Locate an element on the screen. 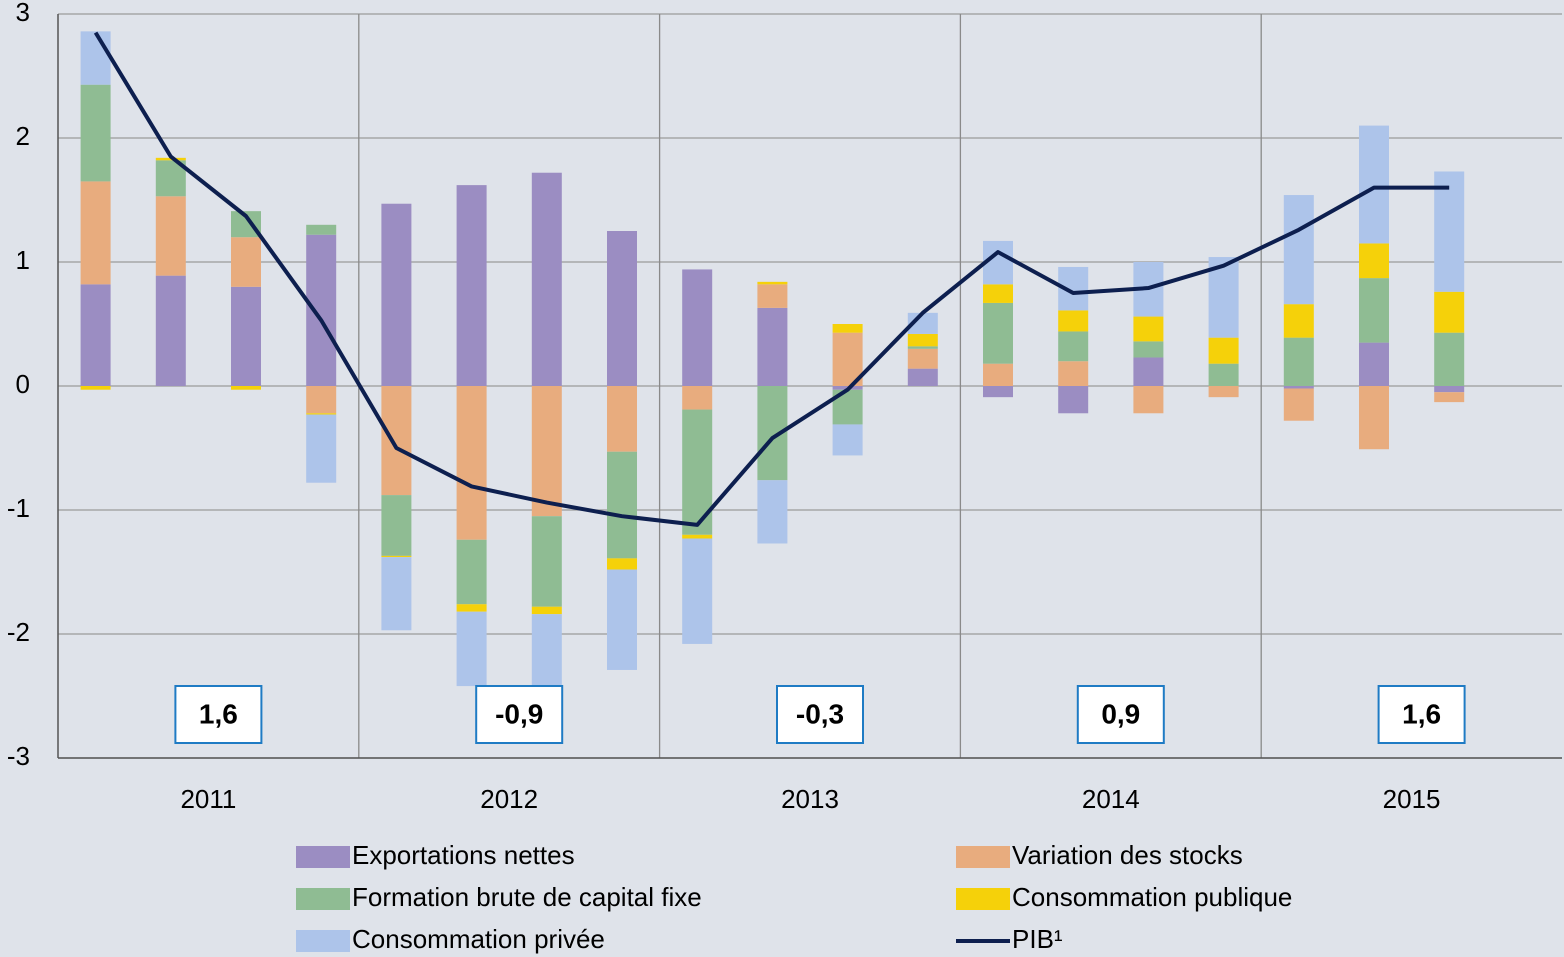 This screenshot has width=1564, height=957. y-tick-label: 0 is located at coordinates (23, 384).